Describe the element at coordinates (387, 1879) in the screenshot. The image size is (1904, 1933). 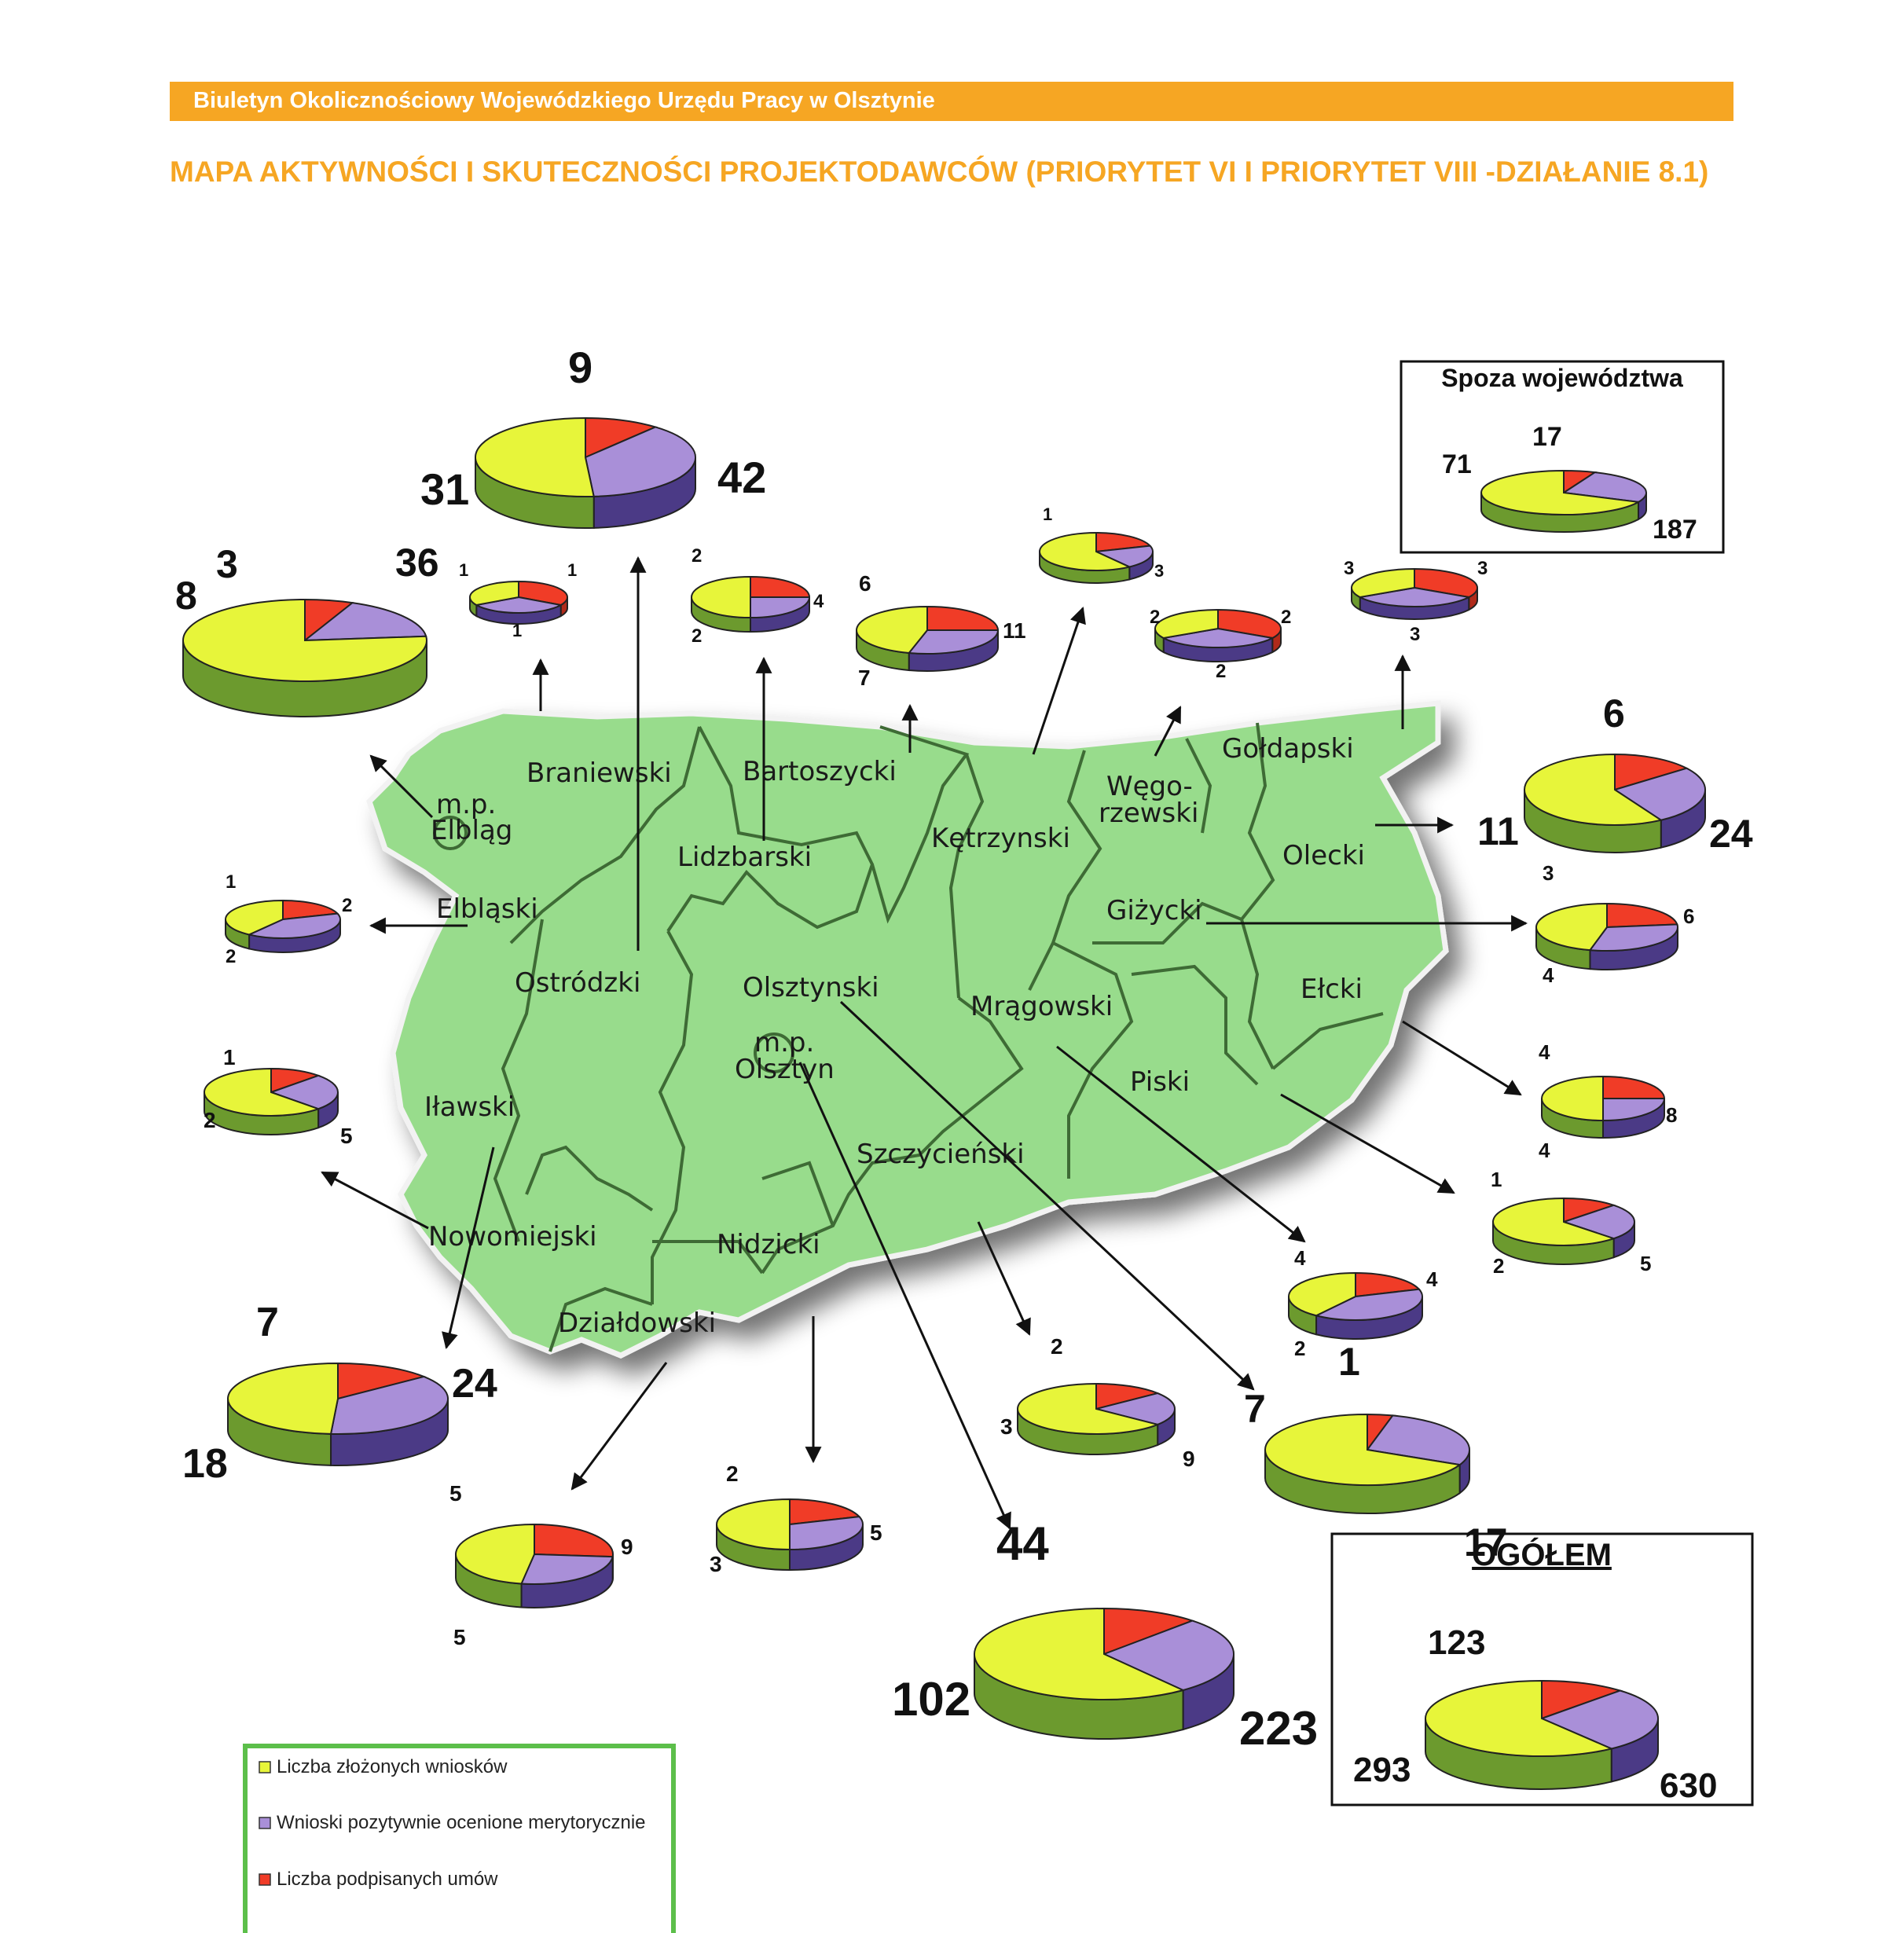
I see `legend-item-contracts: Liczba podpisanych umów` at that location.